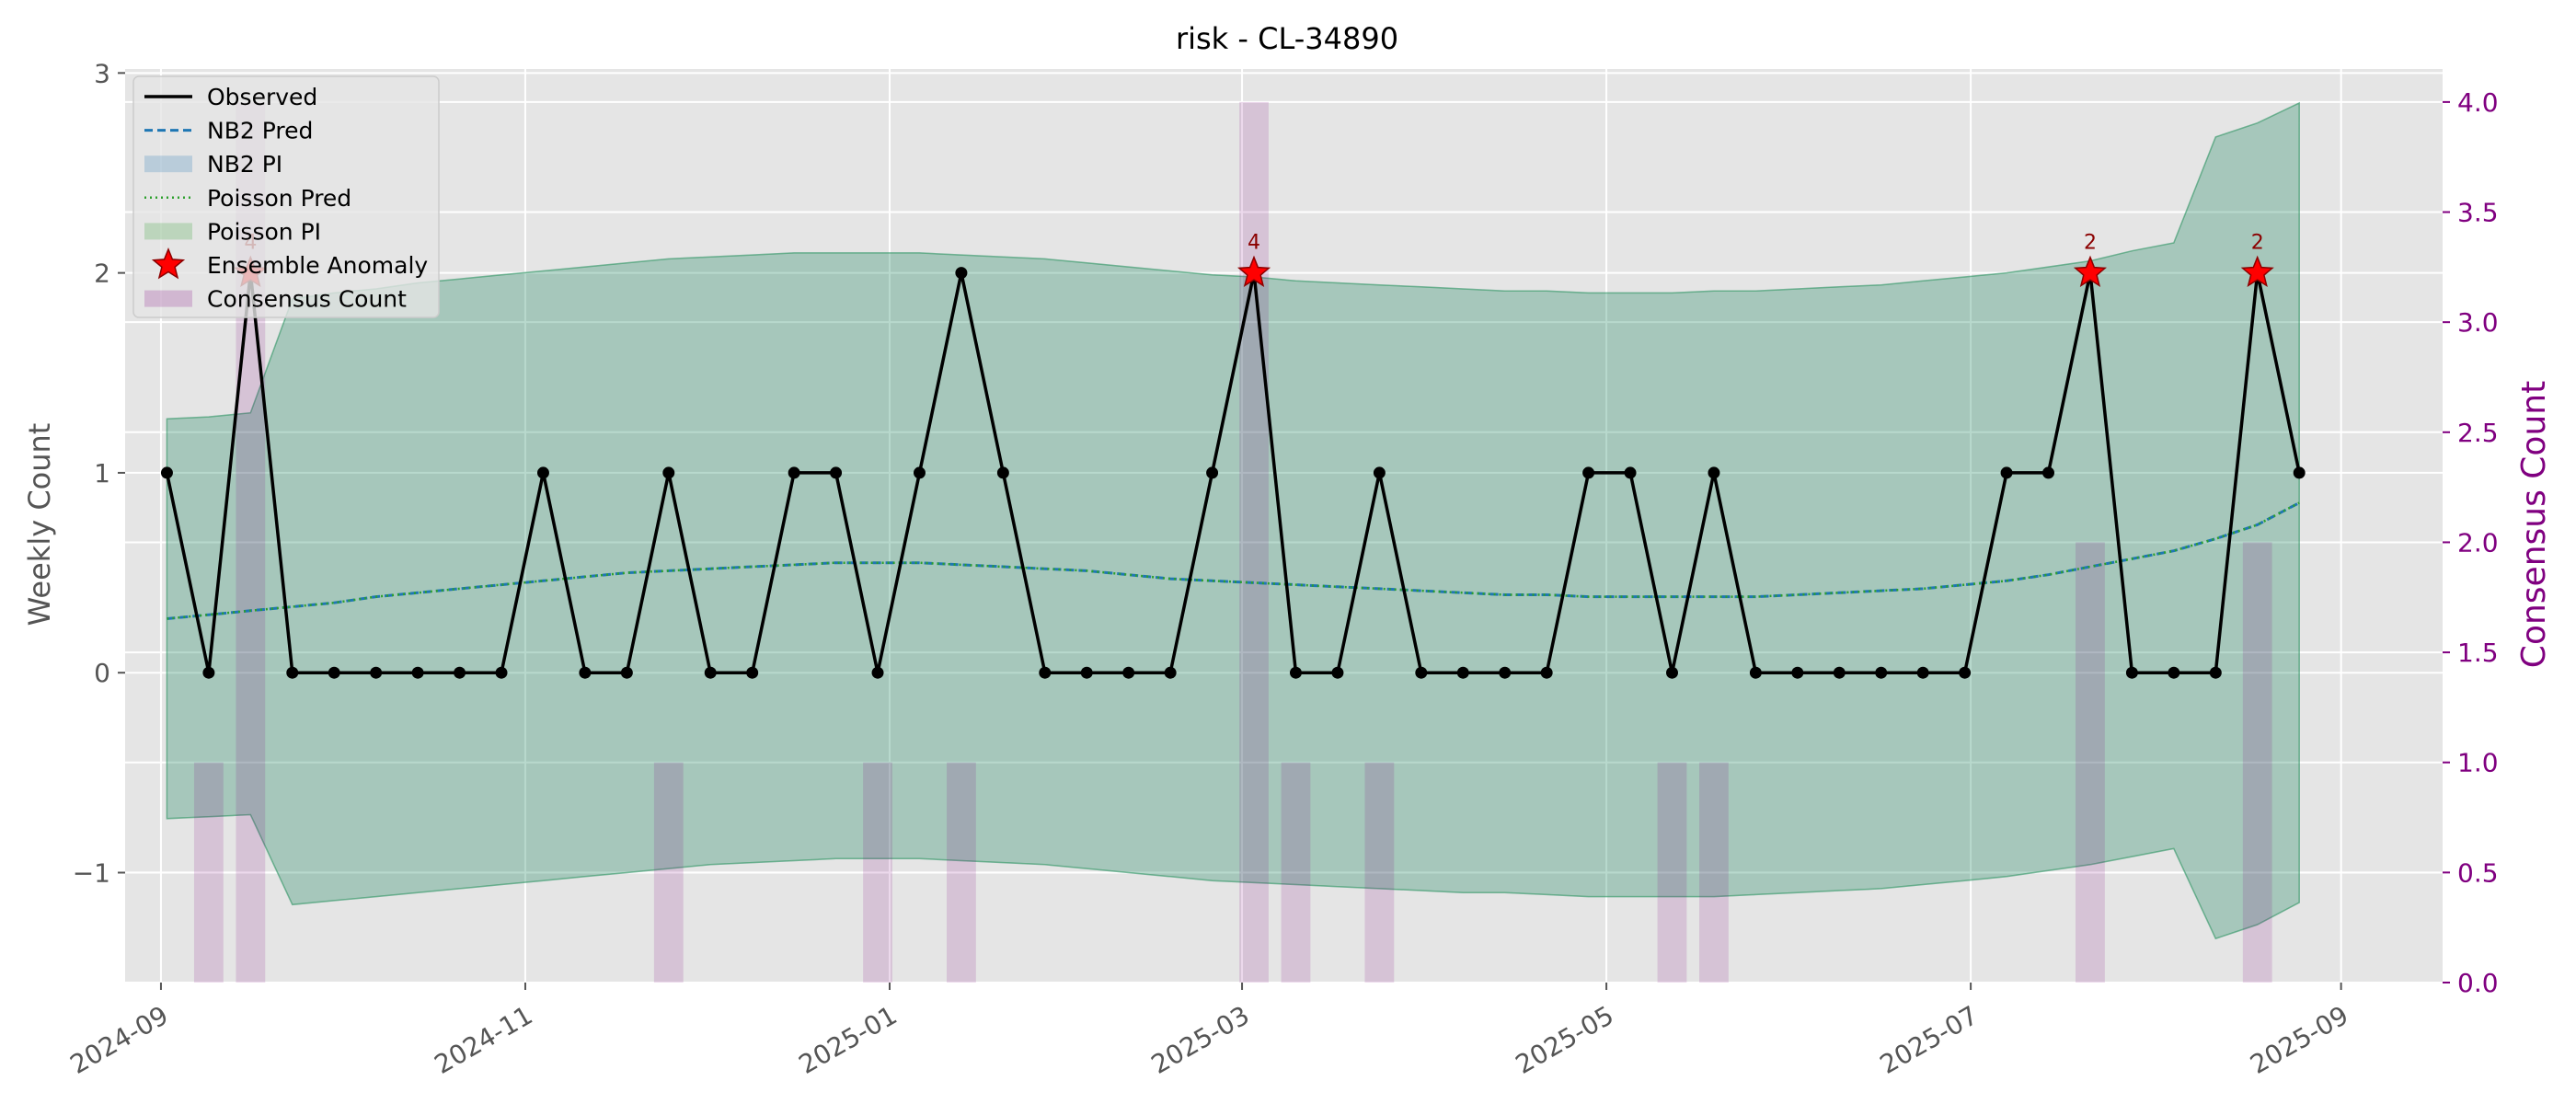 Image resolution: width=2576 pixels, height=1104 pixels. I want to click on y-tick-label: −1, so click(91, 872).